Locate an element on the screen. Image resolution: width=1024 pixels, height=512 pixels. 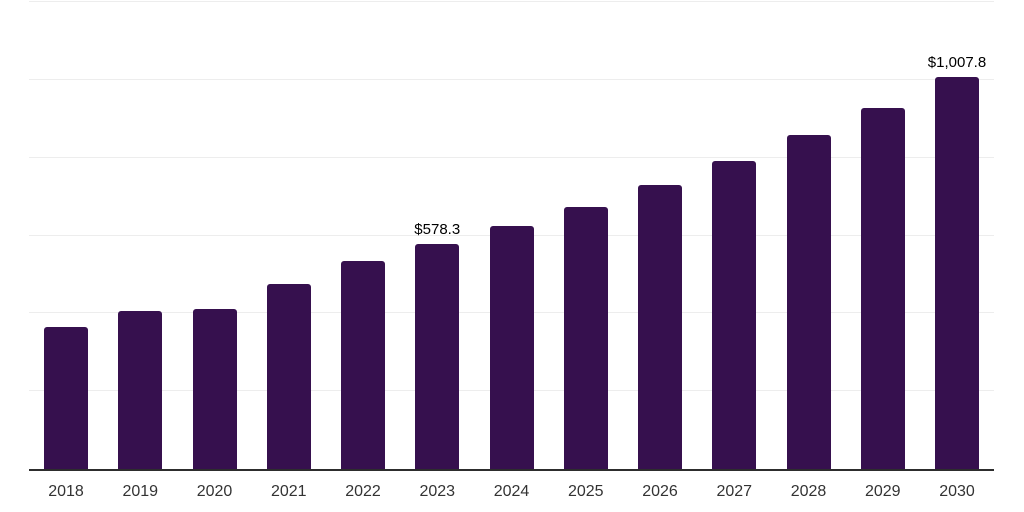
bar-2029 is located at coordinates (882, 288).